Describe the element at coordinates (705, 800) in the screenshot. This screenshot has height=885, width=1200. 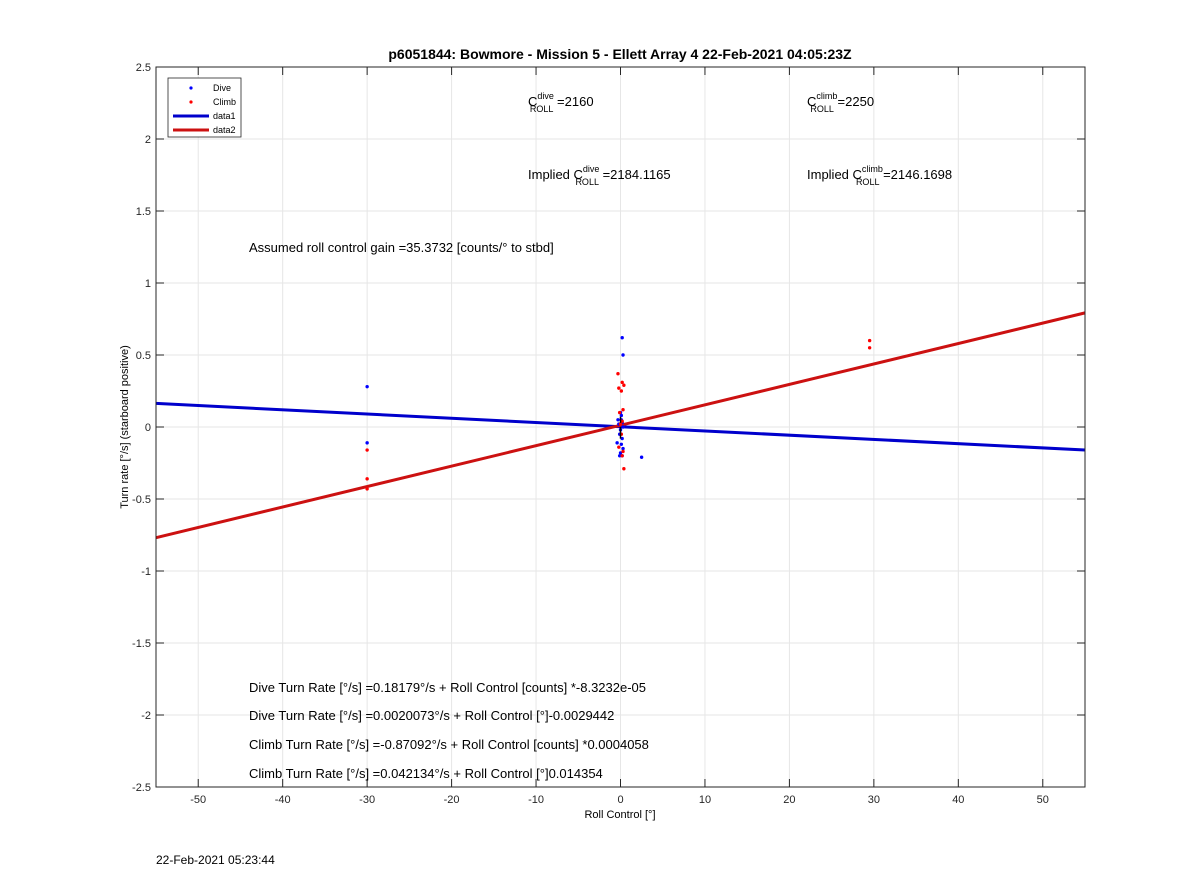
I see `x-tick-label: 10` at that location.